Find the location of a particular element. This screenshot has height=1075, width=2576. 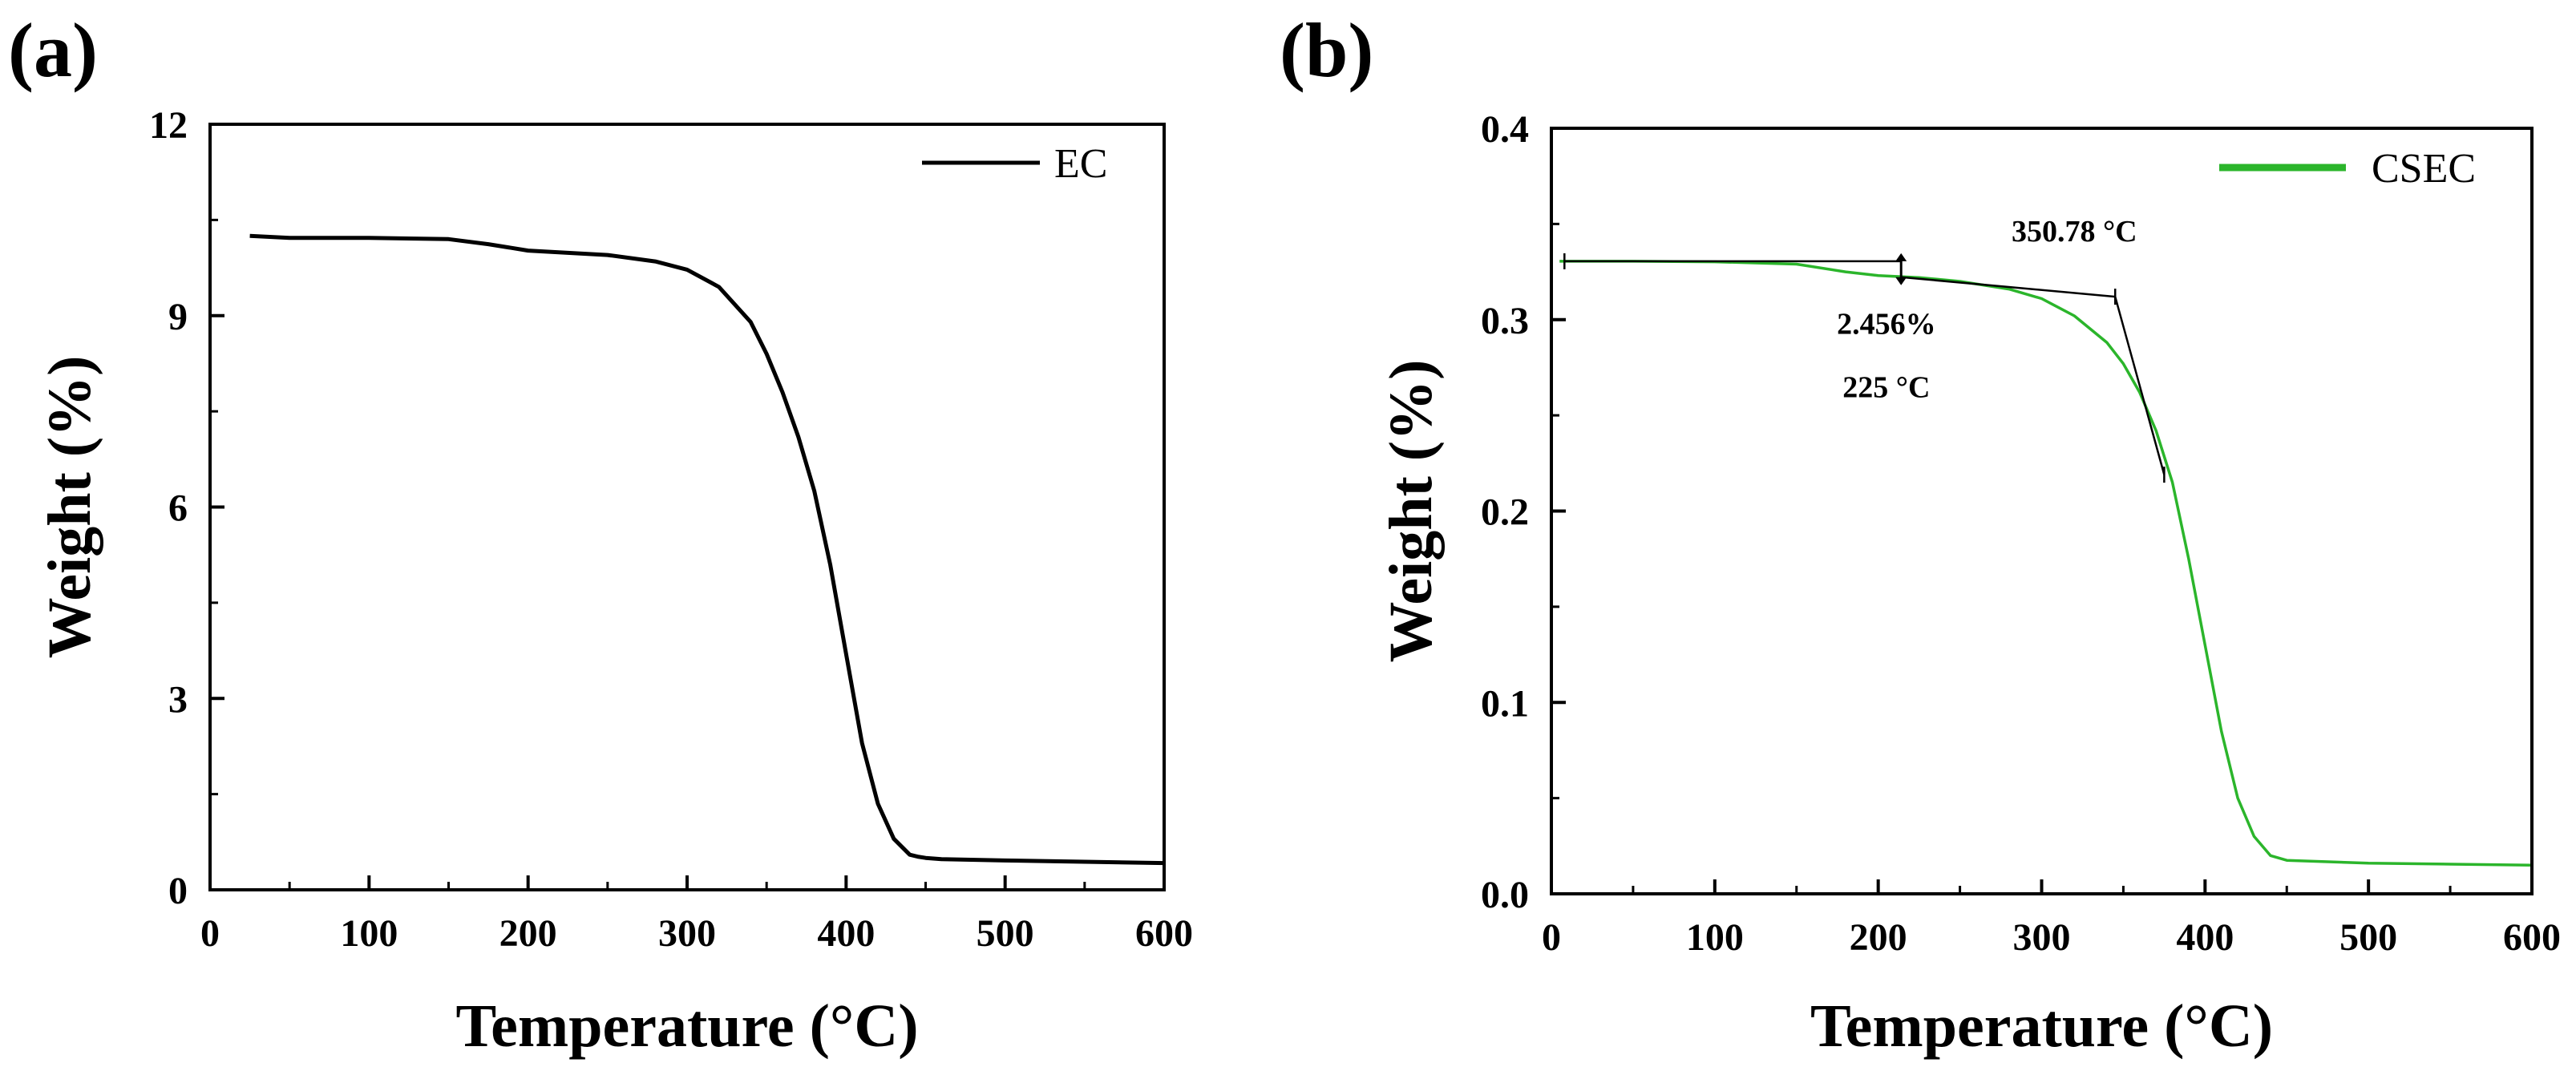

y-tick-label: 0 is located at coordinates (178, 891).